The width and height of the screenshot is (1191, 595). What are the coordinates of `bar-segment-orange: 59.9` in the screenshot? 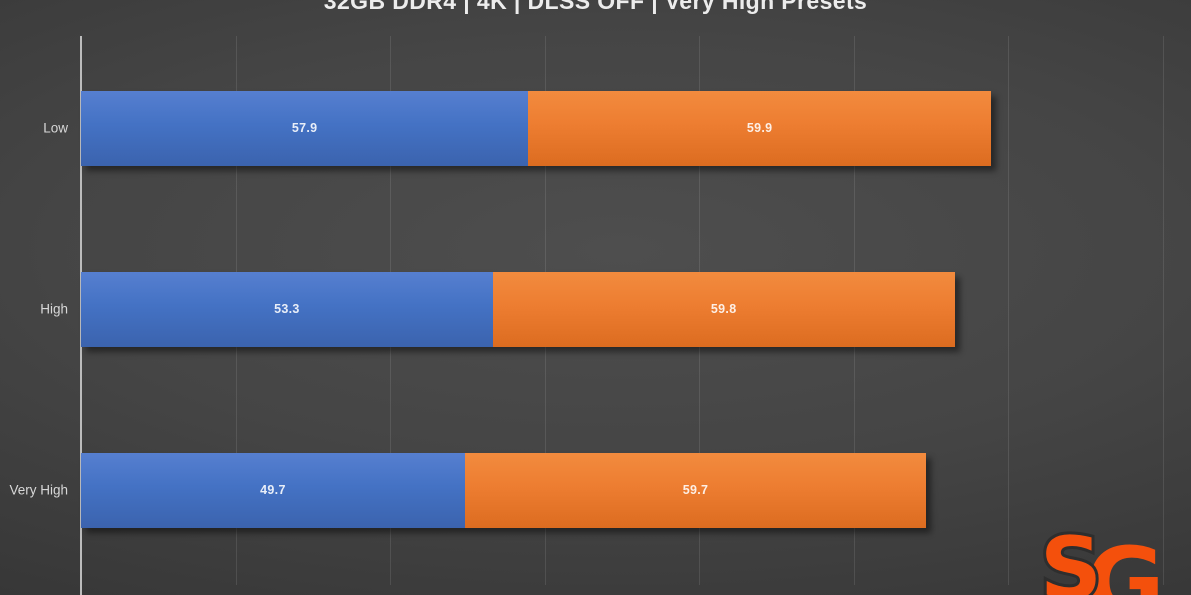 It's located at (759, 128).